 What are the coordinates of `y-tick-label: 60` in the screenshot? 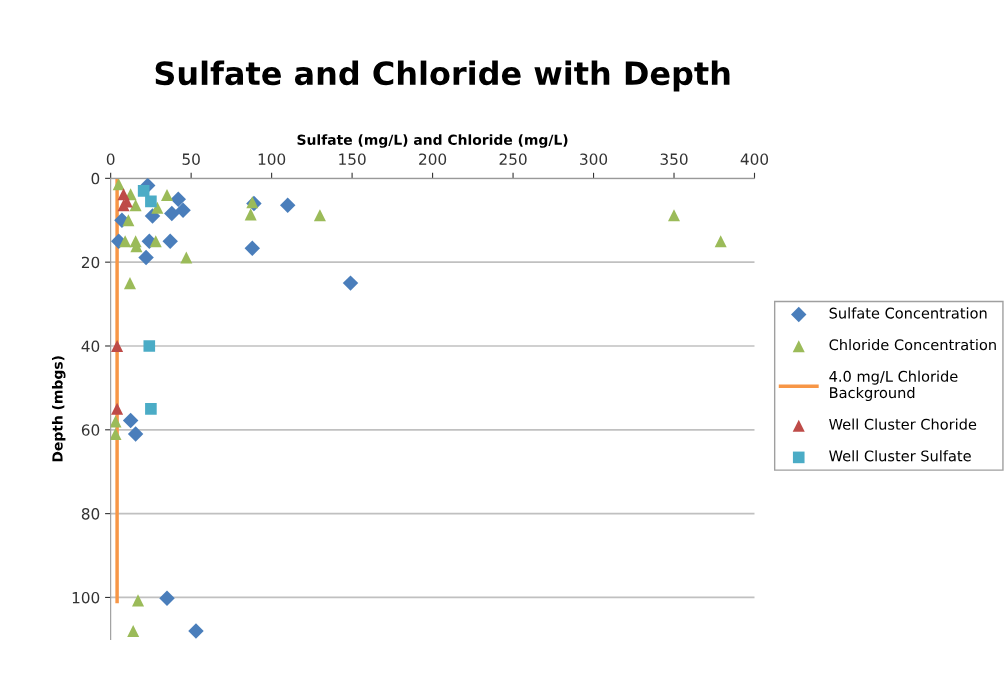 It's located at (90, 430).